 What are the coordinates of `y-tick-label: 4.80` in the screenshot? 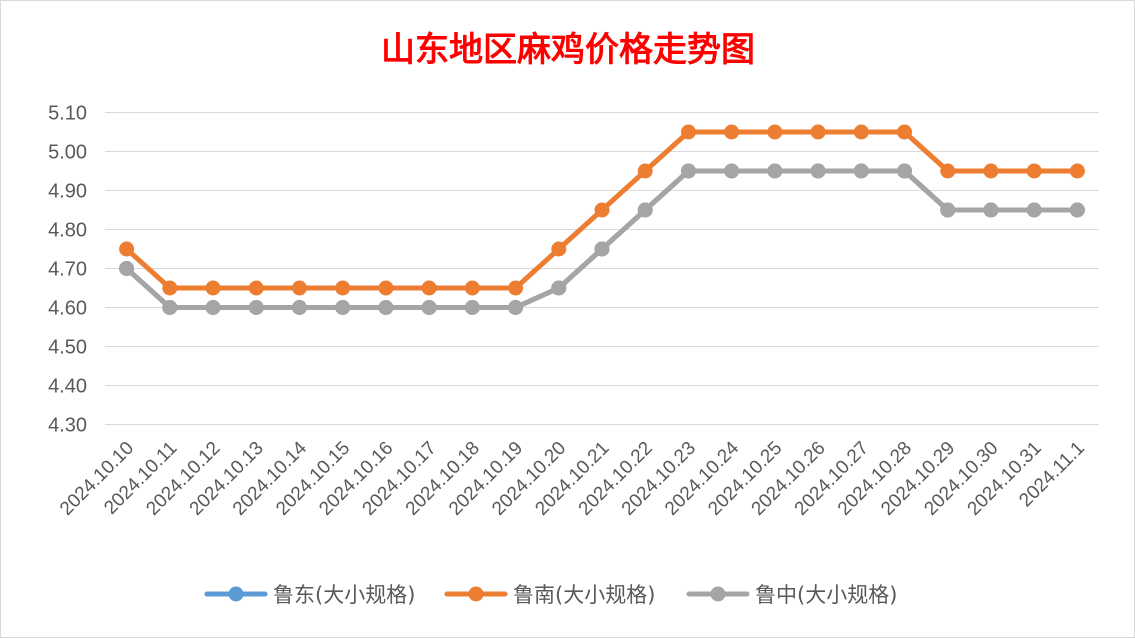 It's located at (67, 231).